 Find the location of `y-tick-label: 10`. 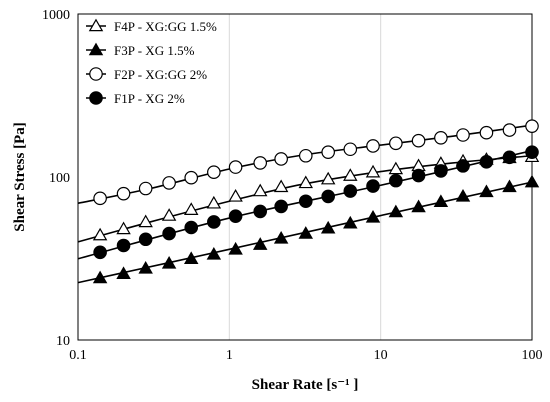

y-tick-label: 10 is located at coordinates (63, 341).